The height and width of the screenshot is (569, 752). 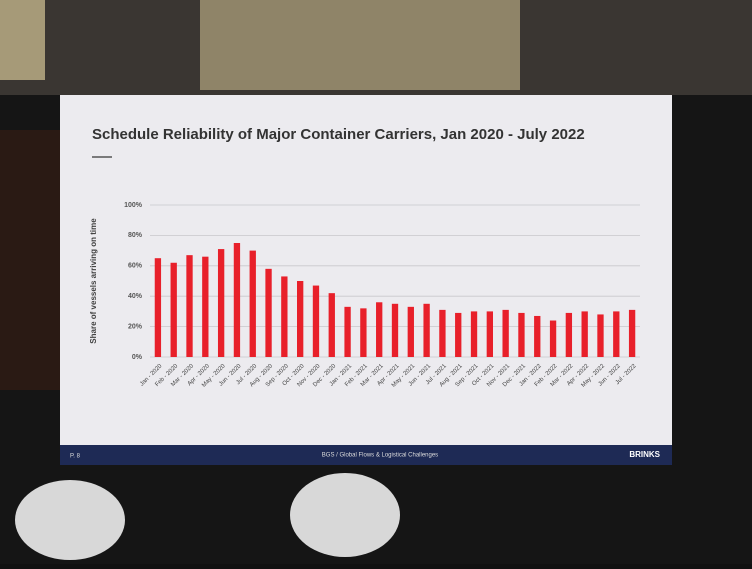 What do you see at coordinates (93, 281) in the screenshot?
I see `y-axis-label: Share of vessels arriving on time` at bounding box center [93, 281].